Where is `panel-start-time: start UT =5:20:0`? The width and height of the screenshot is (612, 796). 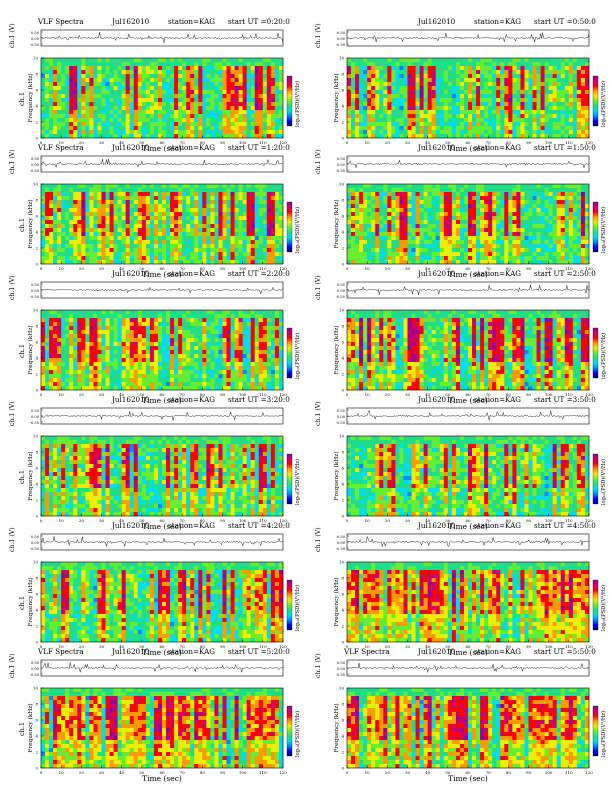
panel-start-time: start UT =5:20:0 is located at coordinates (259, 651).